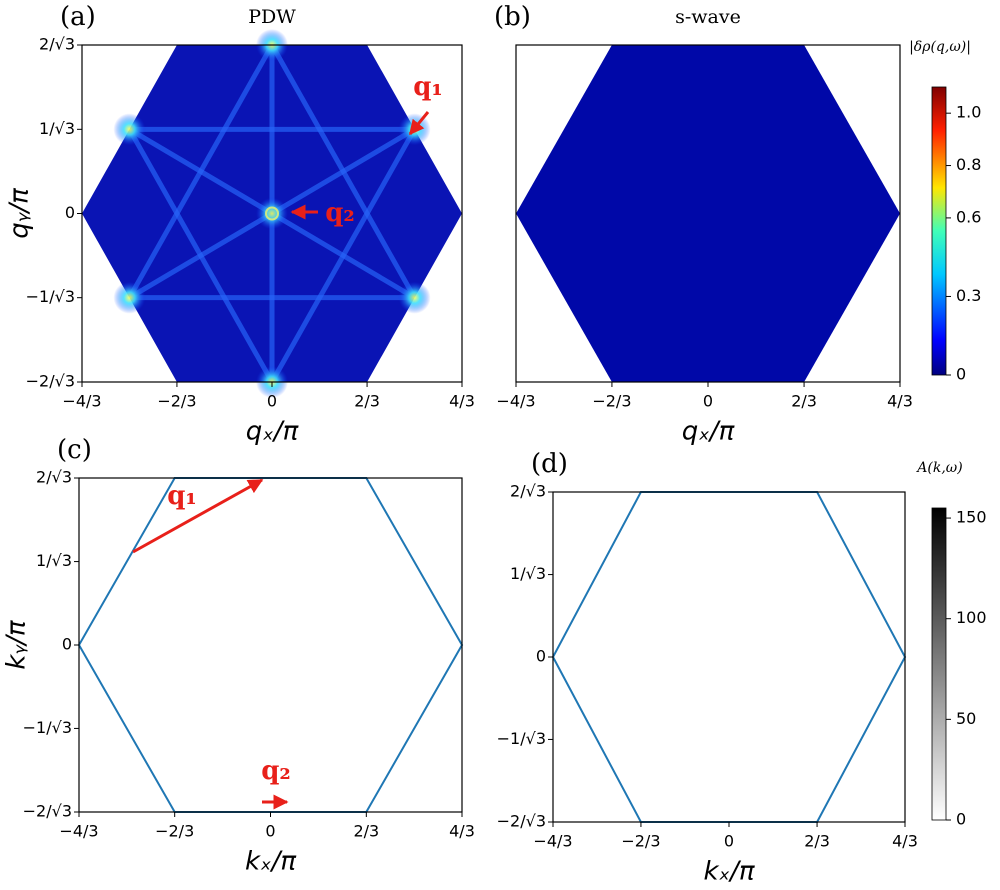  What do you see at coordinates (968, 295) in the screenshot?
I see `colorbar-tick-label: 0.3` at bounding box center [968, 295].